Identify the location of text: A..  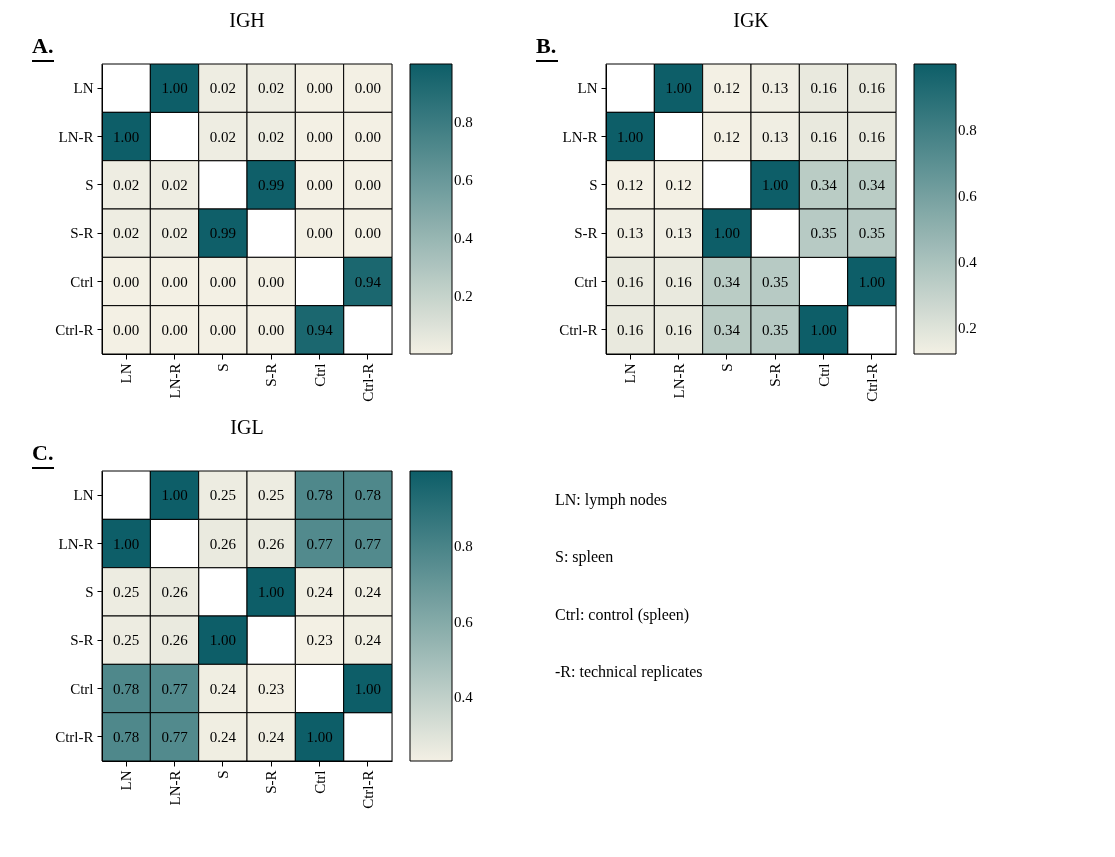
(43, 45).